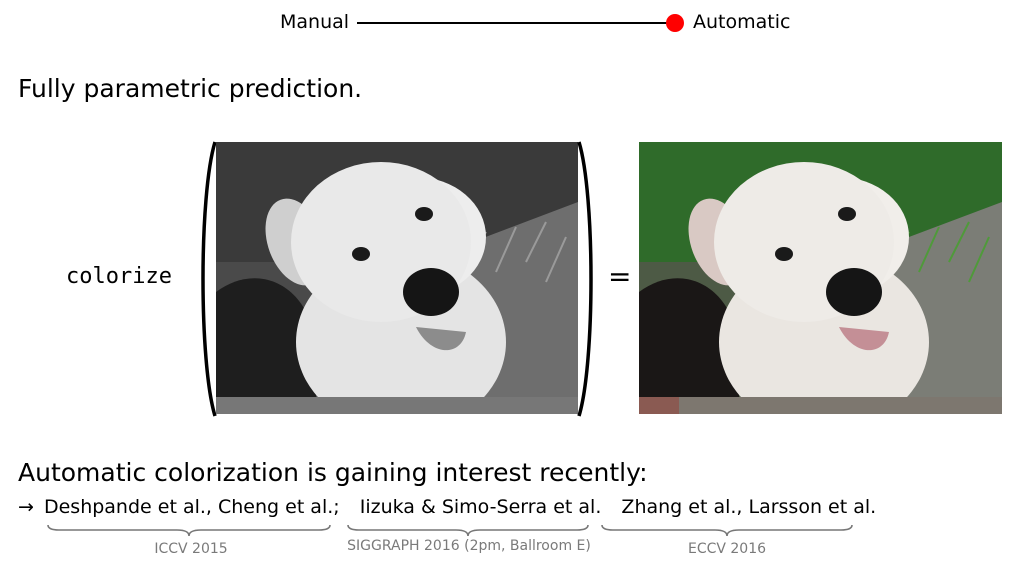 The image size is (1024, 567). I want to click on ref-group-2: Iizuka & Simo-Serra et al., so click(480, 507).